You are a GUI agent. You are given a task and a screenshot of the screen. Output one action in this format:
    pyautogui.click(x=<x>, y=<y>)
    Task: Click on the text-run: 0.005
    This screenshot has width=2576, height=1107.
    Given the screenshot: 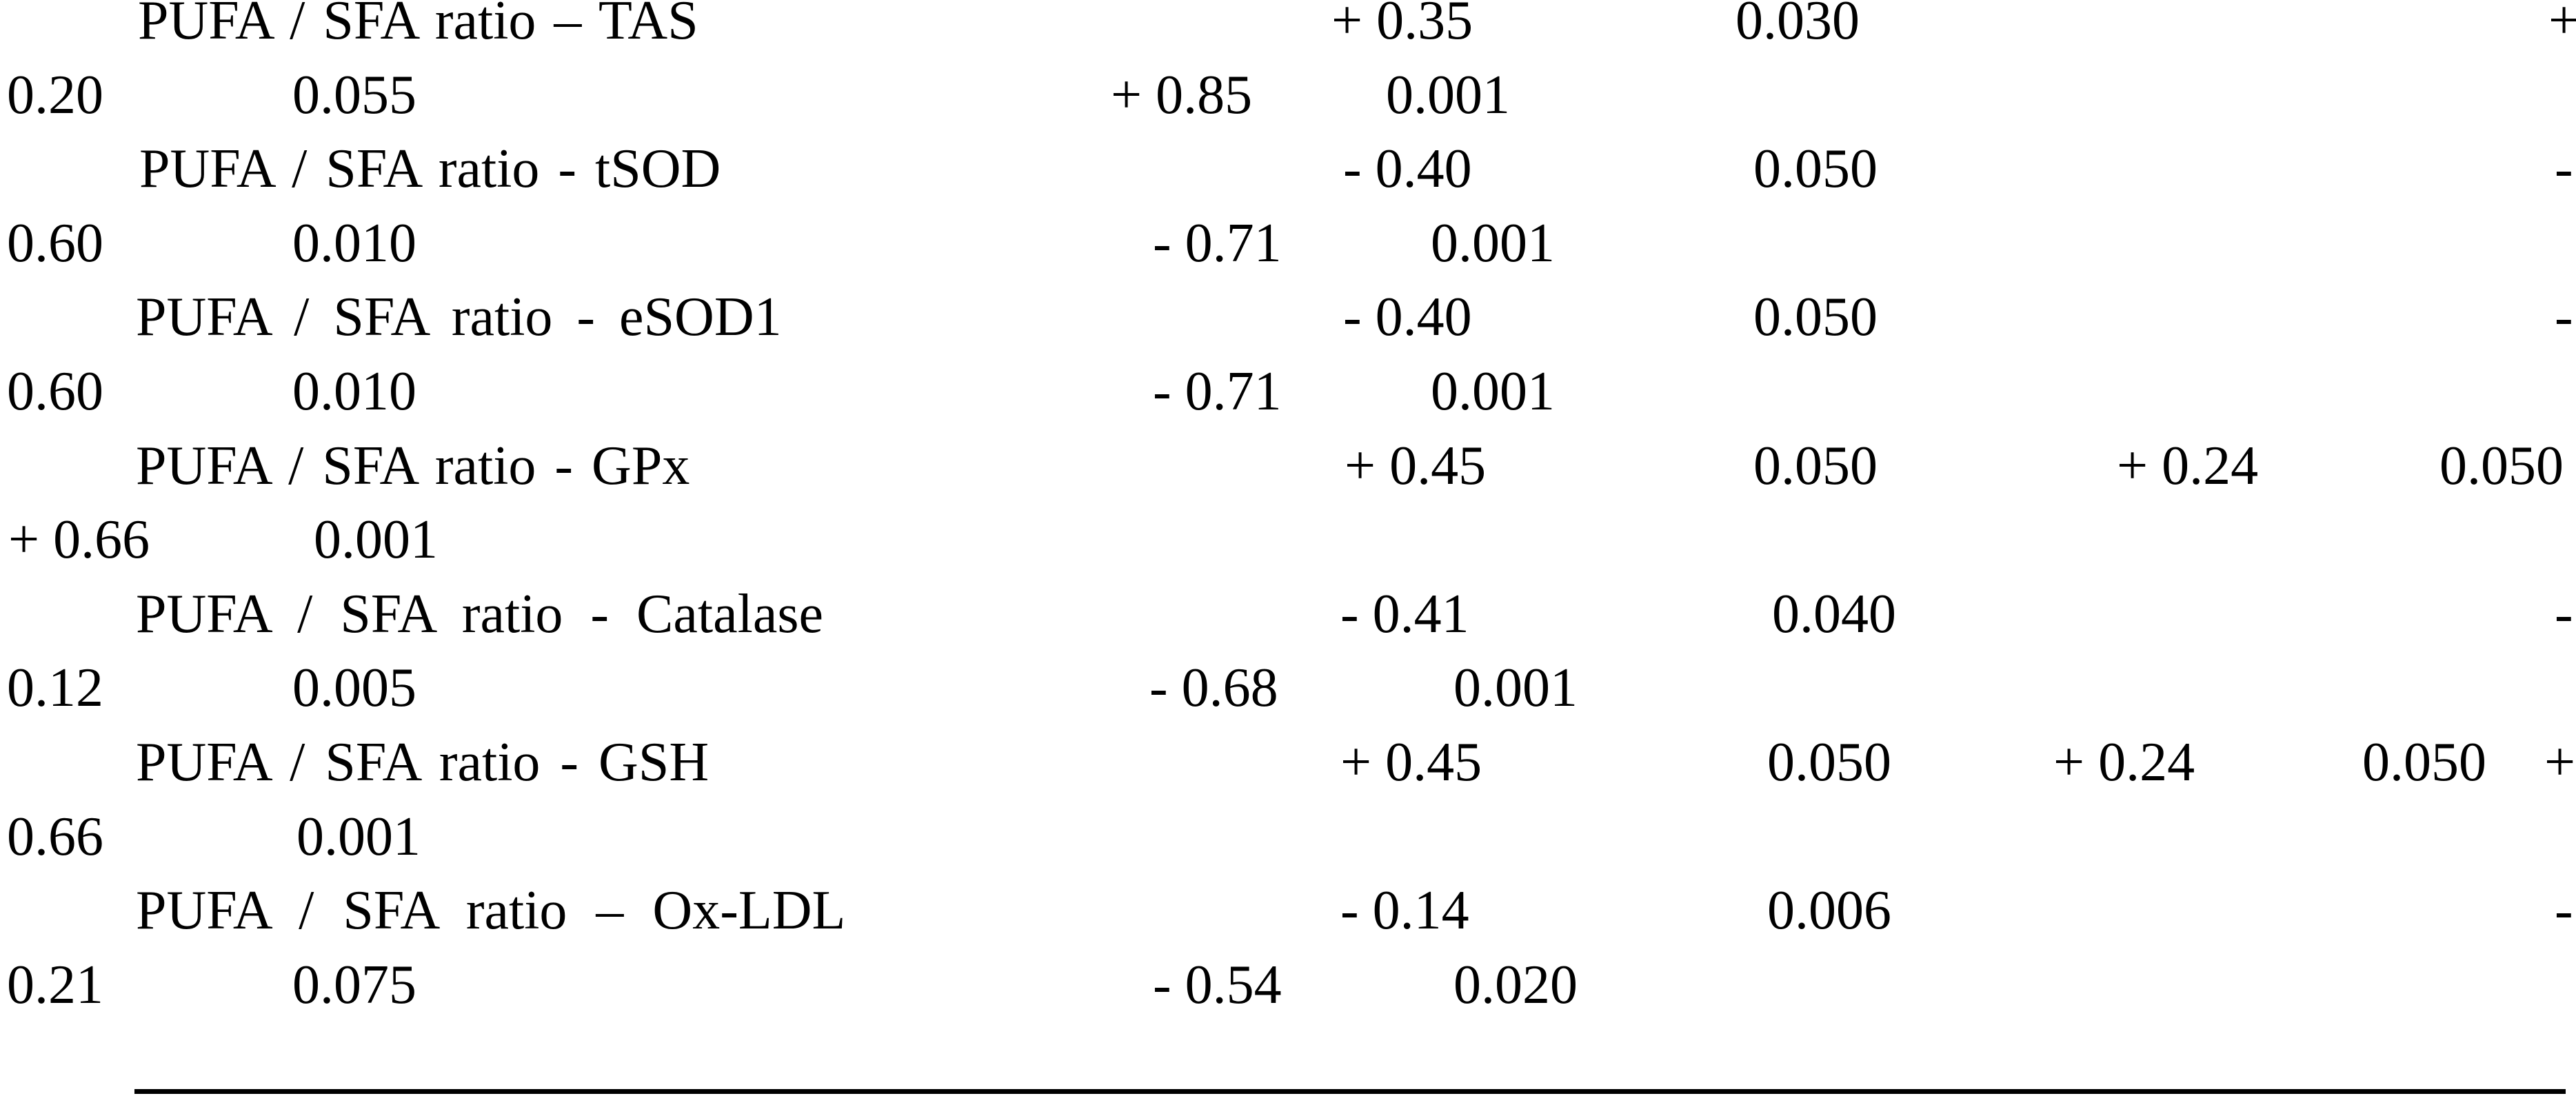 What is the action you would take?
    pyautogui.click(x=354, y=688)
    